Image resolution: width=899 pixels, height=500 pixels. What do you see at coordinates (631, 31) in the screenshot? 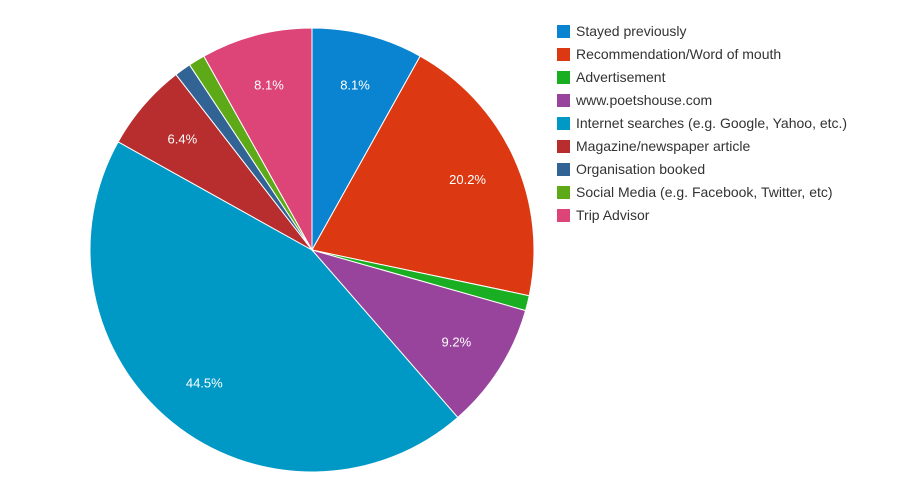
I see `legend-label: Stayed previously` at bounding box center [631, 31].